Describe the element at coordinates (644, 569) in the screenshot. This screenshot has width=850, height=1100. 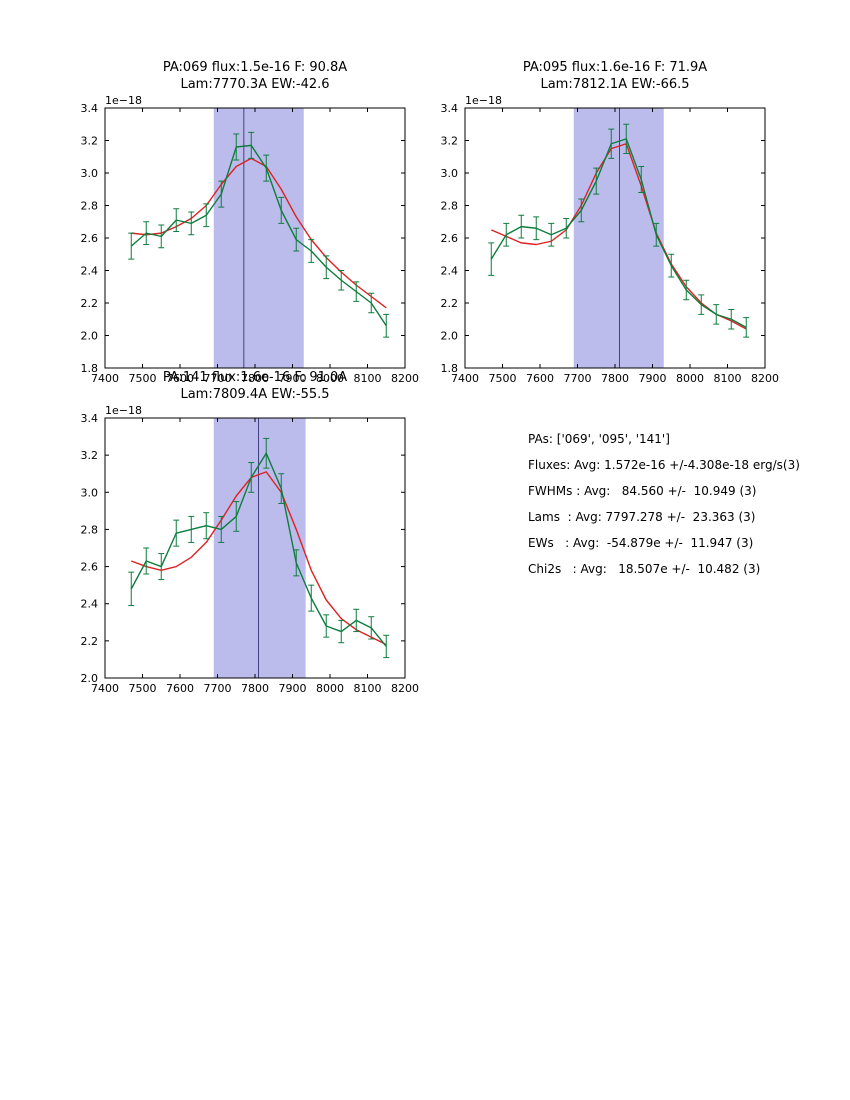
I see `stats-chi2s: Chi2s : Avg: 18.507e +/- 10.482 (3)` at that location.